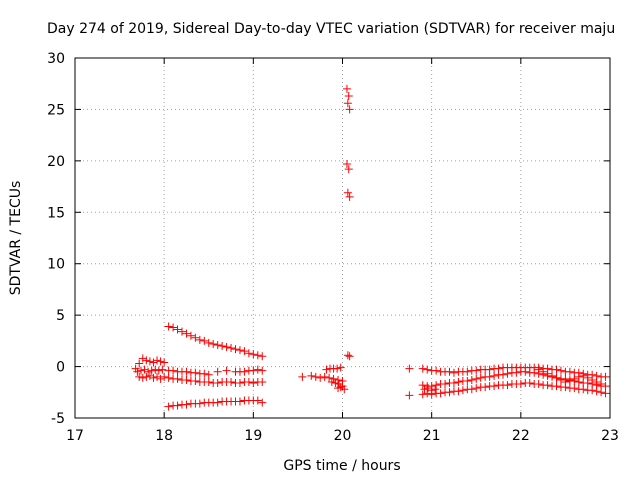 This screenshot has width=640, height=485. Describe the element at coordinates (610, 436) in the screenshot. I see `x-tick-label: 23` at that location.